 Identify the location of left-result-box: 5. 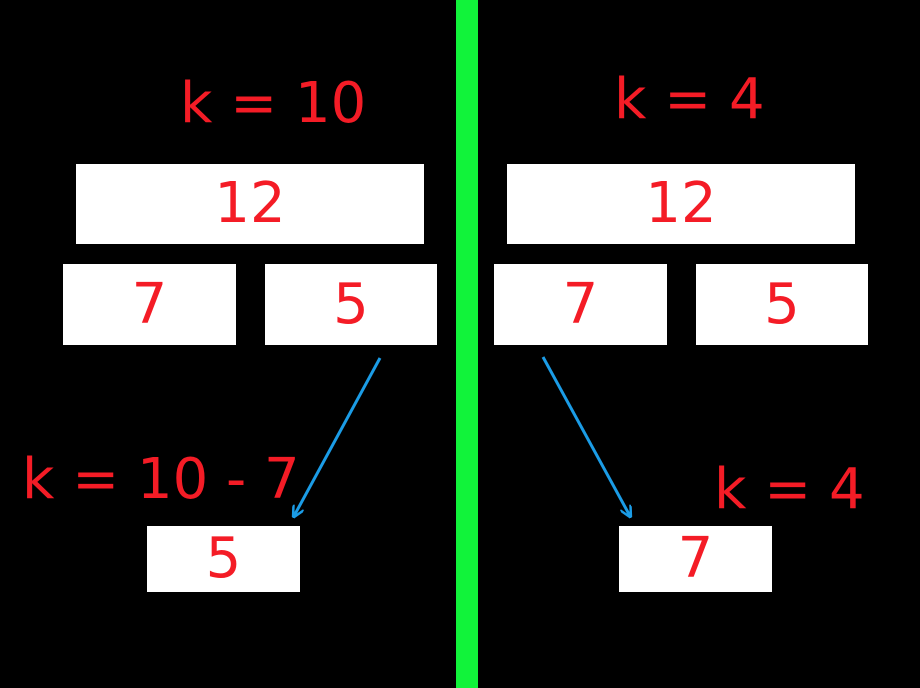
(223, 559).